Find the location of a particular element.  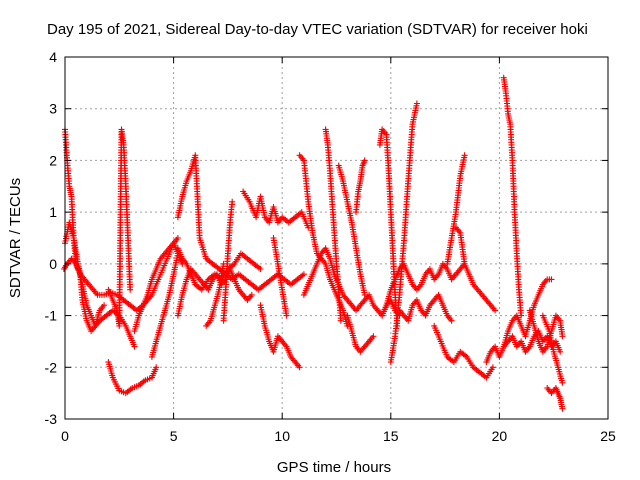

y-tick-label: -2 is located at coordinates (51, 367).